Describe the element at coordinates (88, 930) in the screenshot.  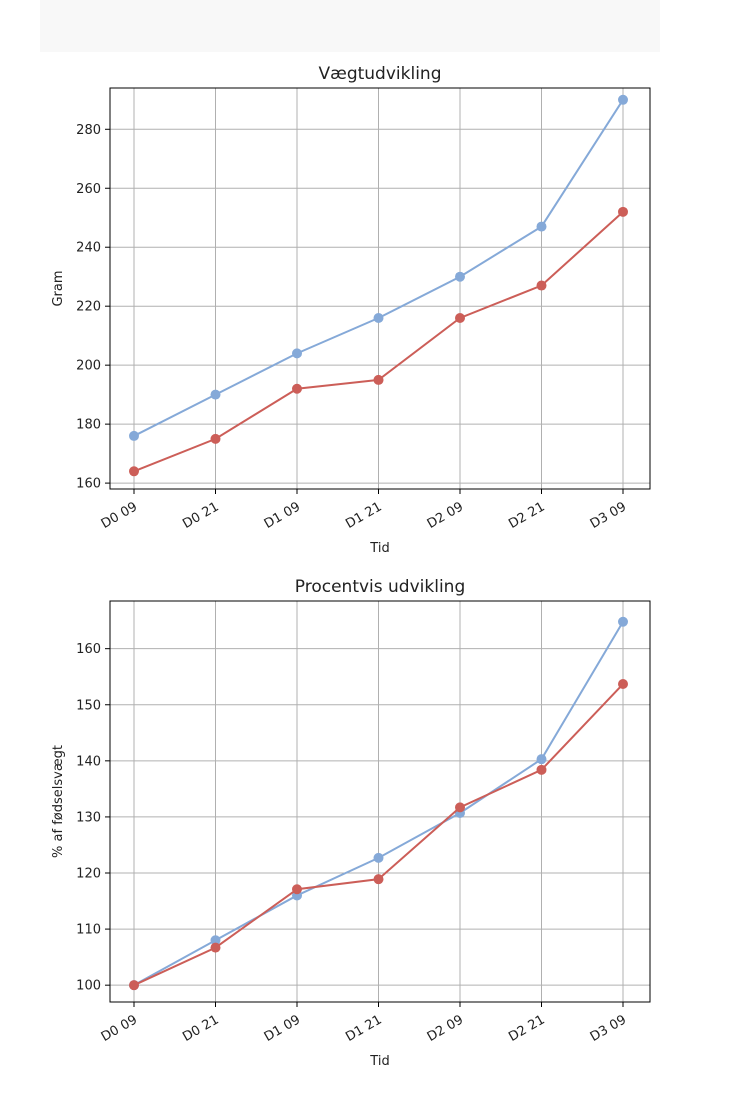
I see `y-tick-label: 110` at that location.